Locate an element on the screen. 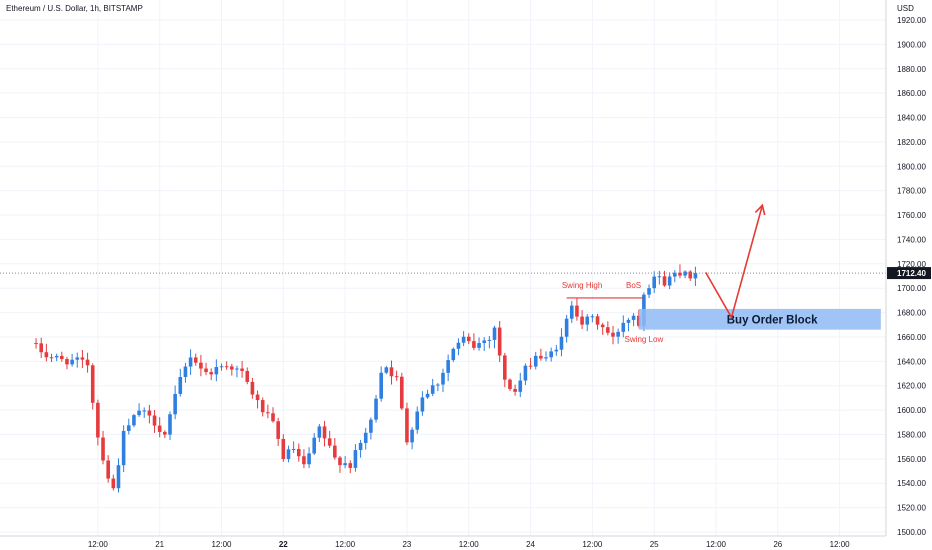 The image size is (932, 550). y-tick-label: 1840.00 is located at coordinates (911, 118).